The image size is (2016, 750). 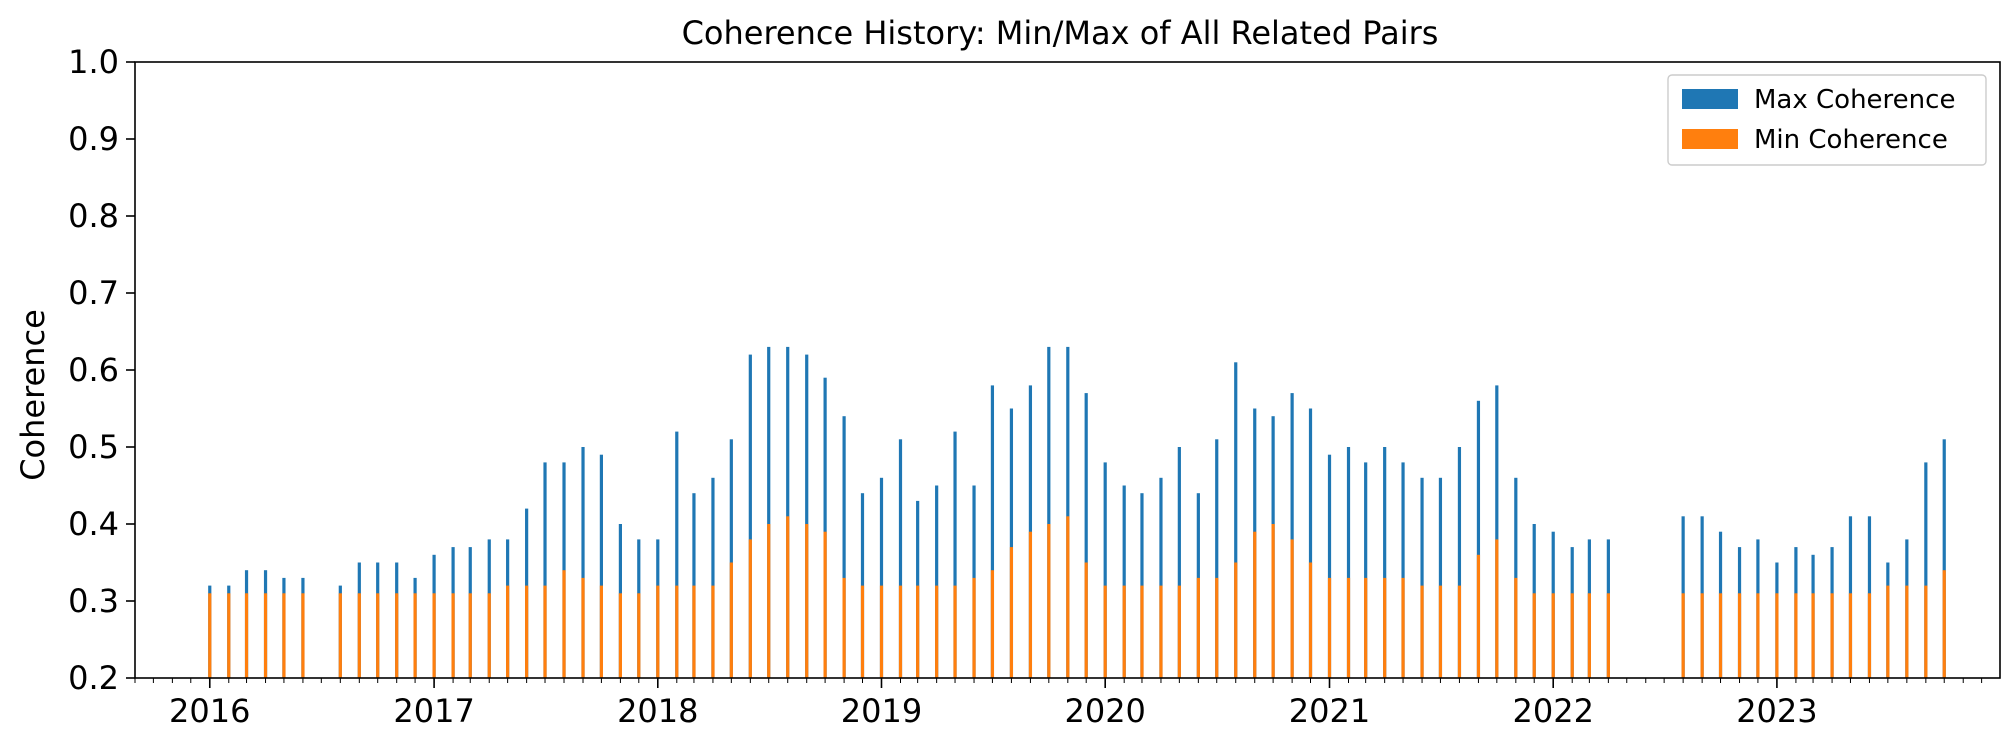 What do you see at coordinates (1710, 99) in the screenshot?
I see `legend-swatch` at bounding box center [1710, 99].